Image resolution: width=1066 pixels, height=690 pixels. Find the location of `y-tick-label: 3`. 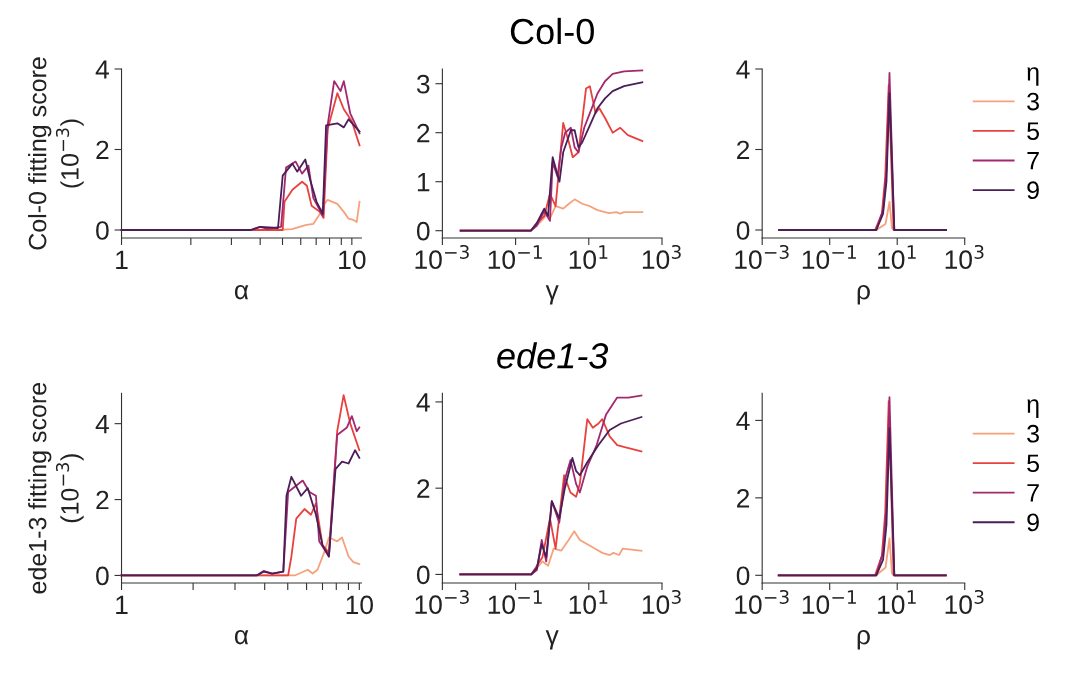

y-tick-label: 3 is located at coordinates (423, 84).